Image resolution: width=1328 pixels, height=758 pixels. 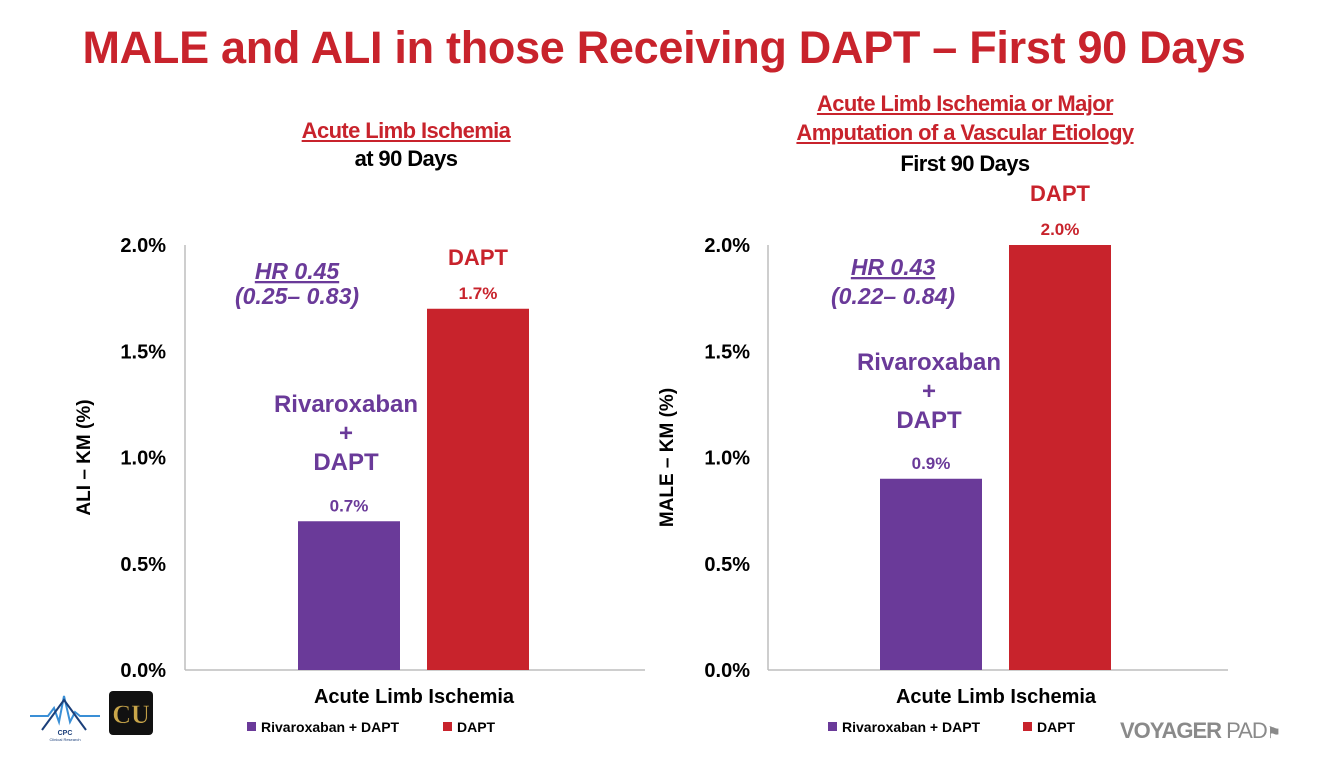 I want to click on voyager-wordmark: VOYAGER, so click(x=1171, y=730).